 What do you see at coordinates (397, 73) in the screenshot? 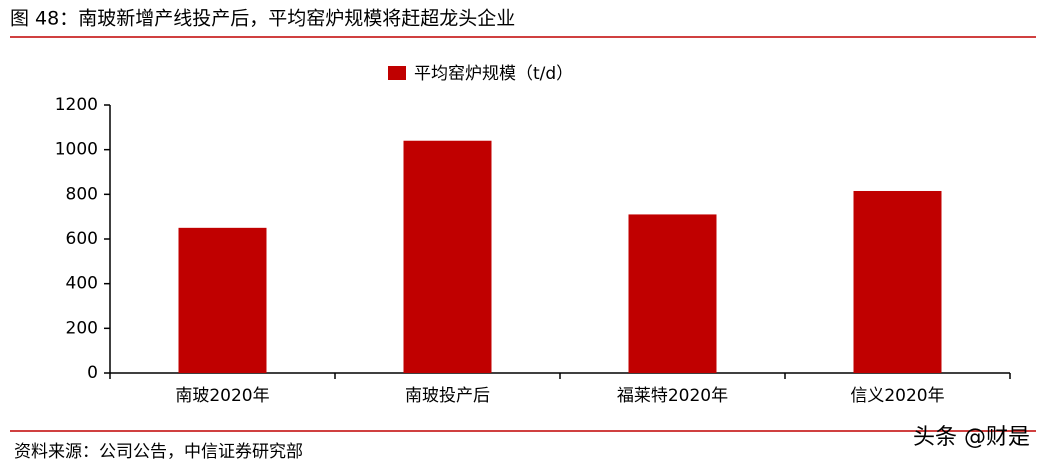
I see `legend-swatch` at bounding box center [397, 73].